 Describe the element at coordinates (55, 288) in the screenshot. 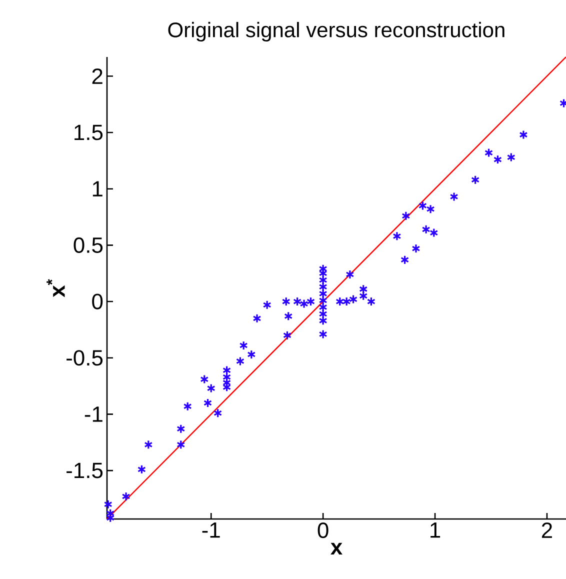

I see `y-axis-title: x$^{*}$` at that location.